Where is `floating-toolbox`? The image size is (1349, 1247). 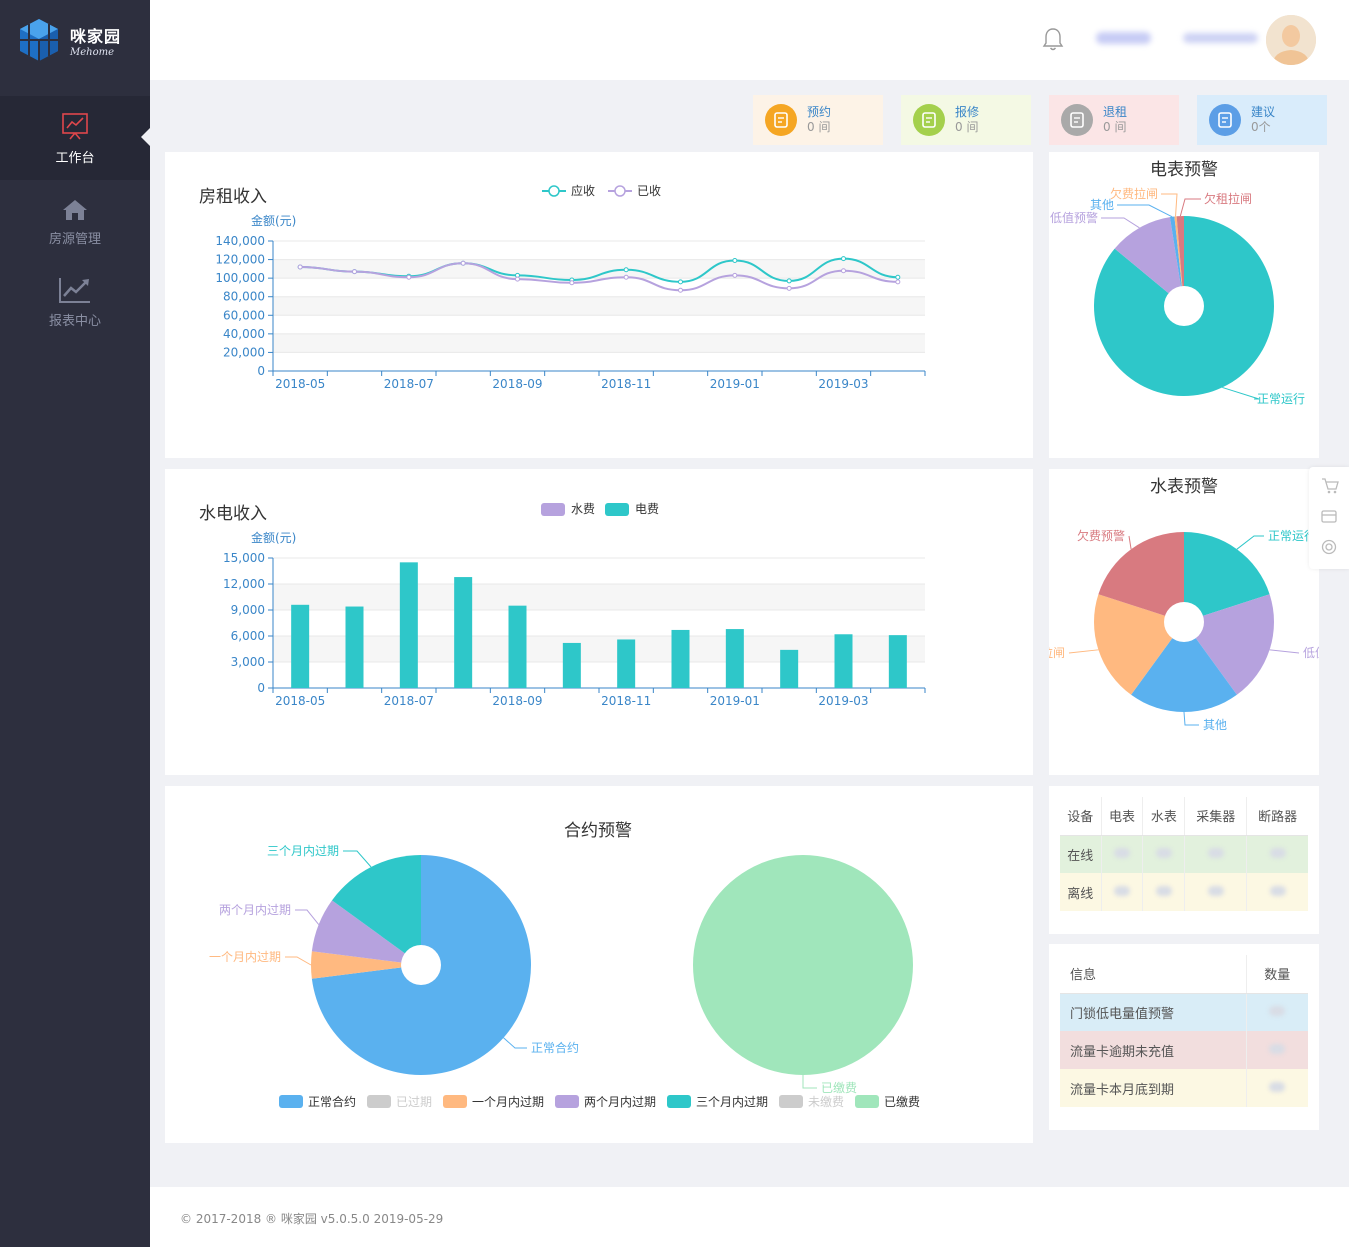 floating-toolbox is located at coordinates (1329, 518).